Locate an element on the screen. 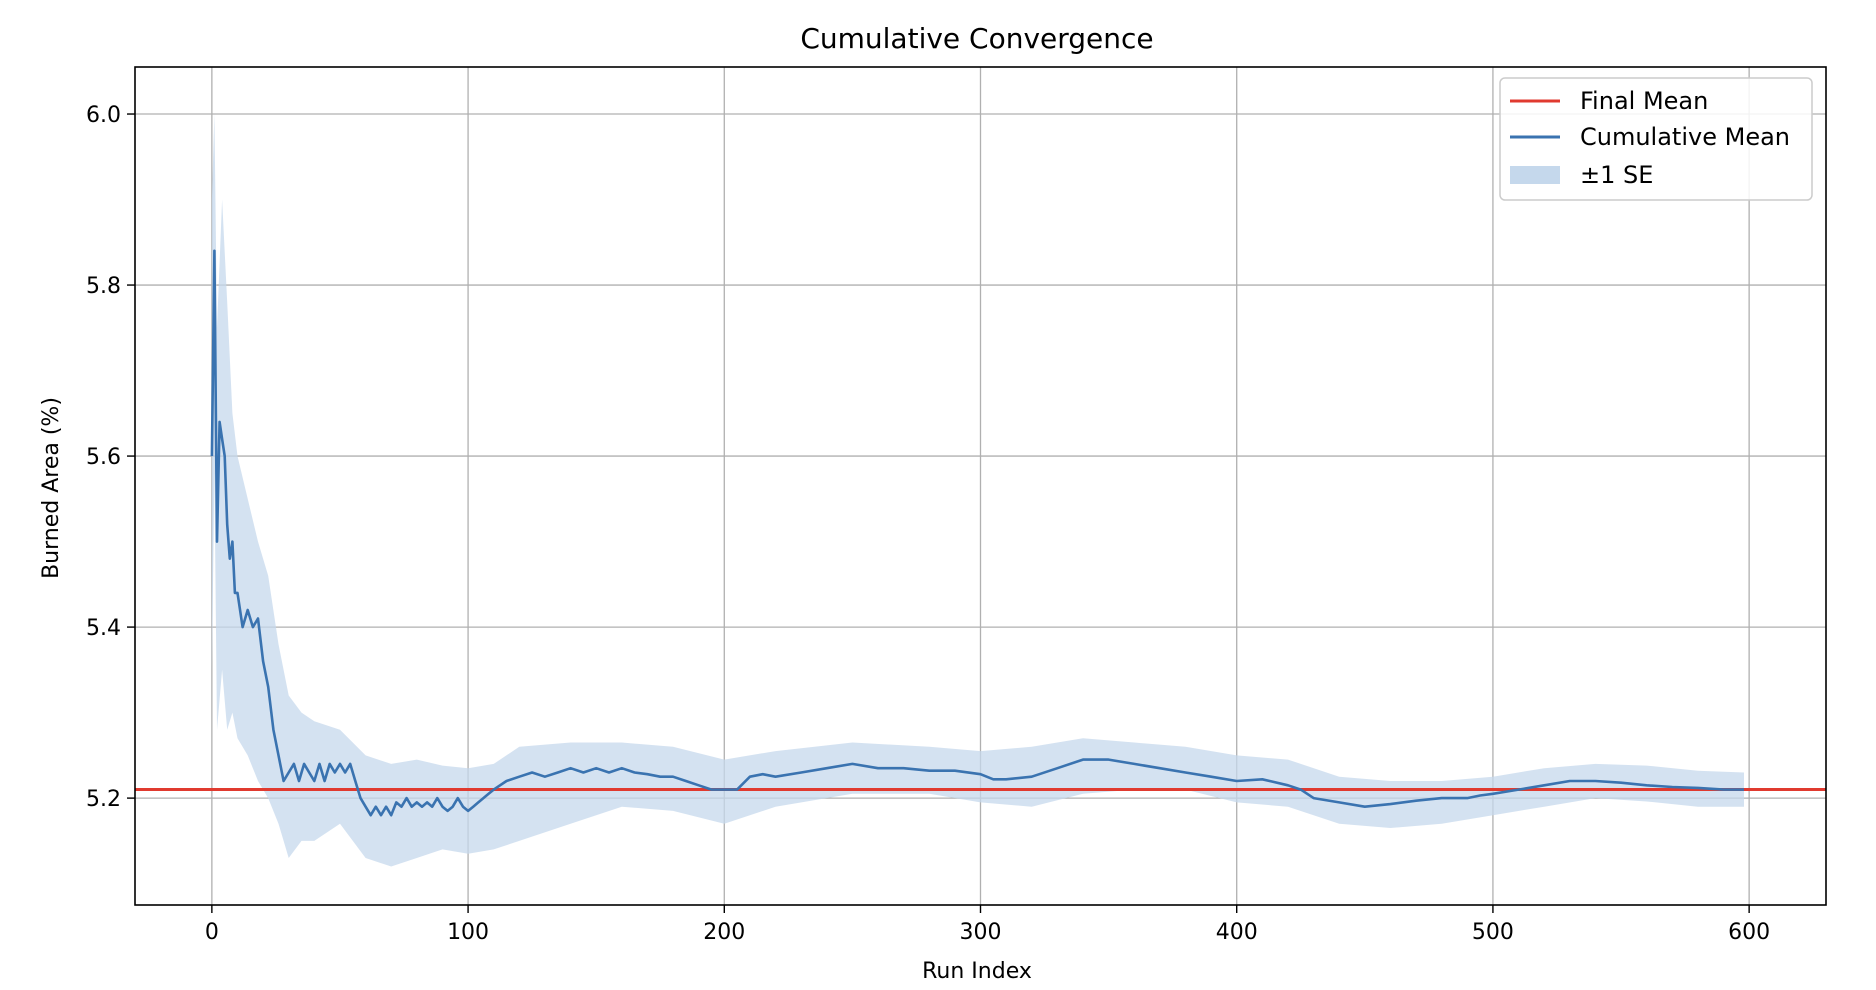  legend-final-mean-label: Final Mean is located at coordinates (1644, 101).